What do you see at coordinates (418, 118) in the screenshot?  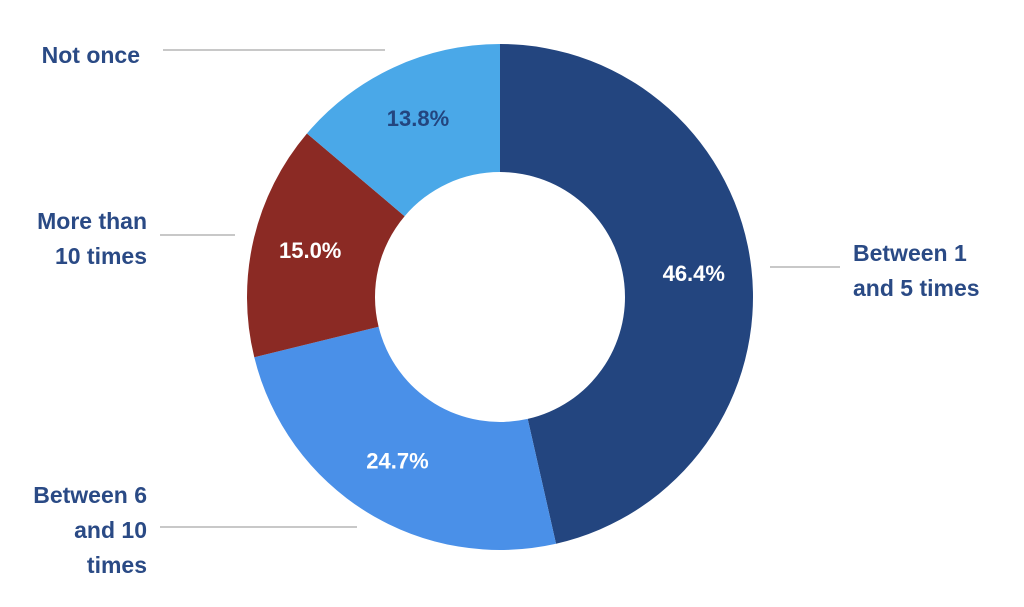 I see `value-label: 13.8%` at bounding box center [418, 118].